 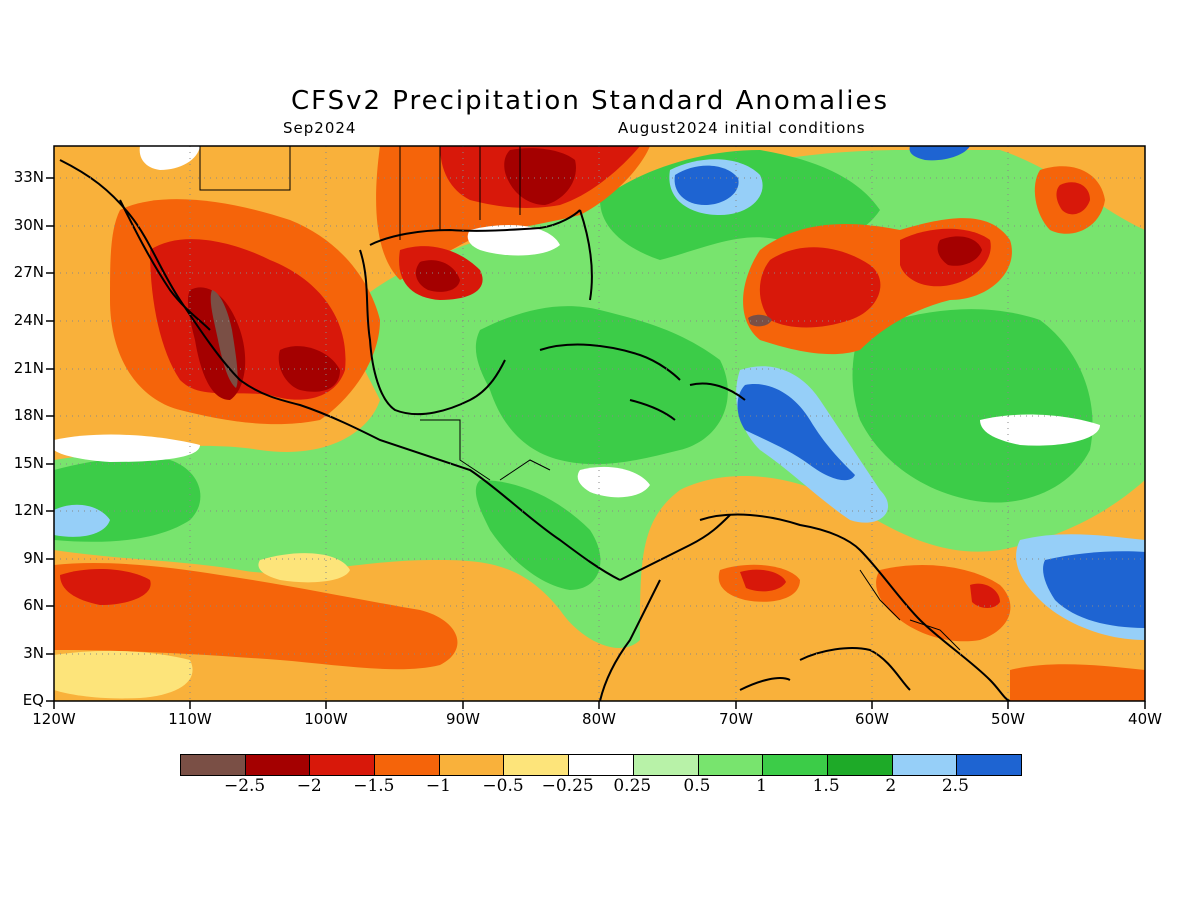 What do you see at coordinates (1077, 682) in the screenshot?
I see `dry-region-sa-south` at bounding box center [1077, 682].